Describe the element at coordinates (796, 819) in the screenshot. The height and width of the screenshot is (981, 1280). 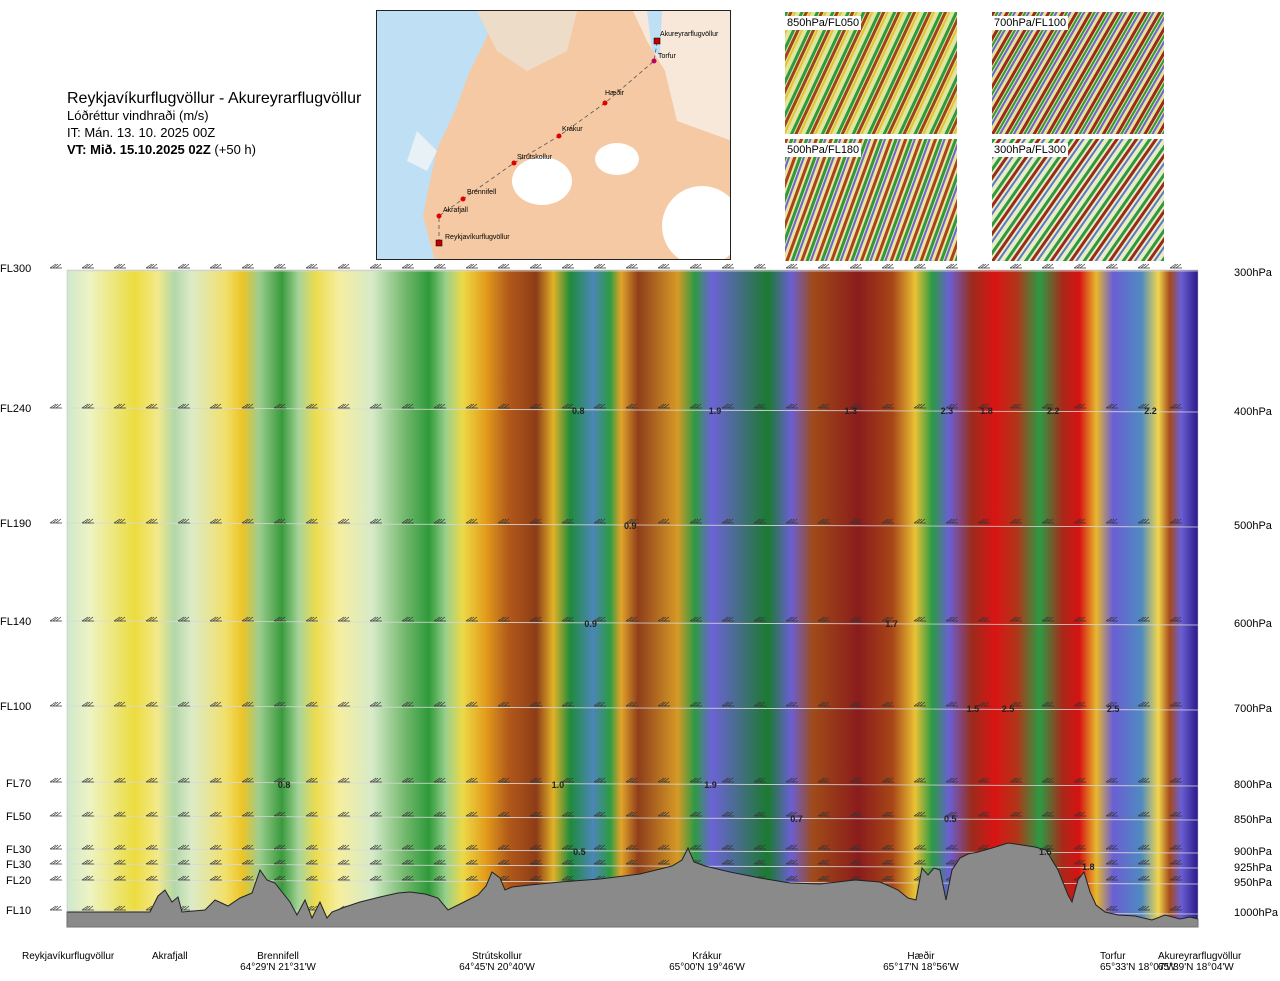
I see `value-label: 0.7` at that location.